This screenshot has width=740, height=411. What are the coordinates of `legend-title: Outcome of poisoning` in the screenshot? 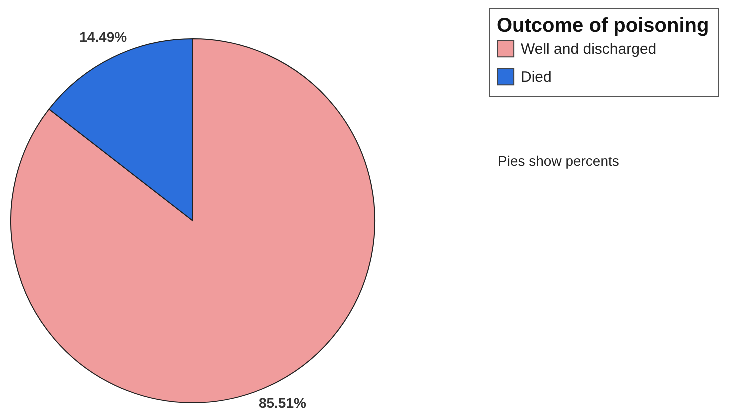 It's located at (603, 26).